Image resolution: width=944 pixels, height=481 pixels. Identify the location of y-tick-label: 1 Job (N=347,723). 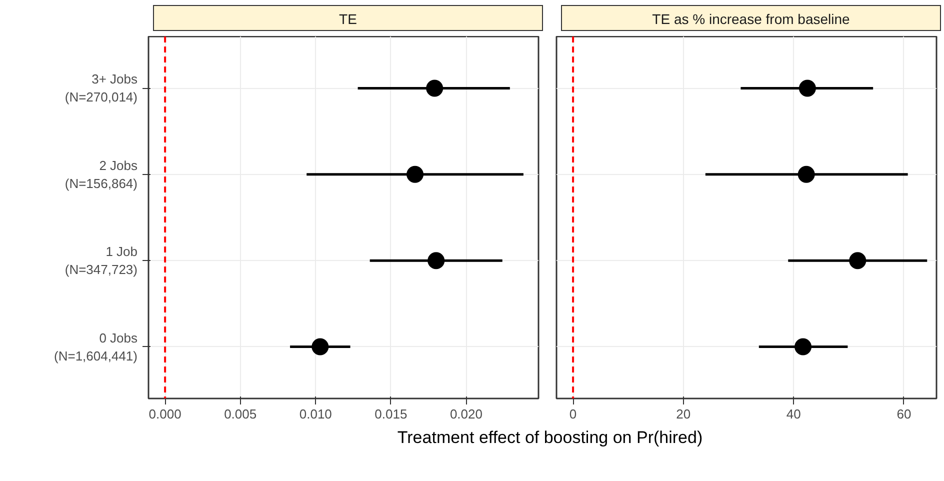
(101, 261).